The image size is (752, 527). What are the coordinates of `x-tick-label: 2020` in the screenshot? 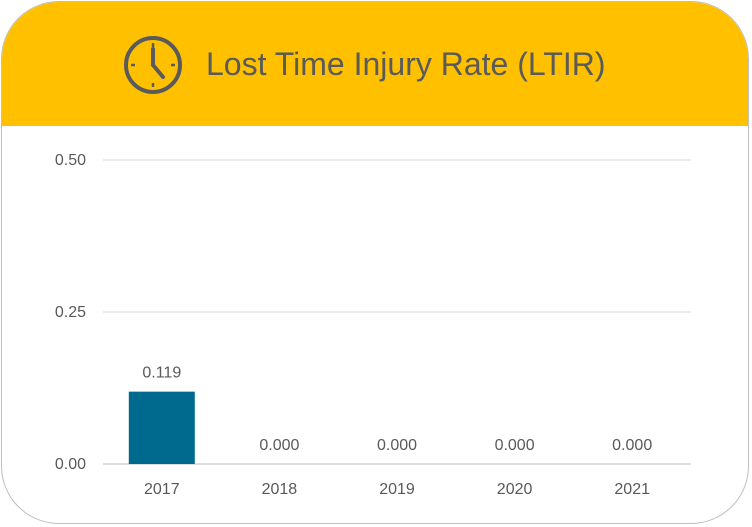 It's located at (515, 489).